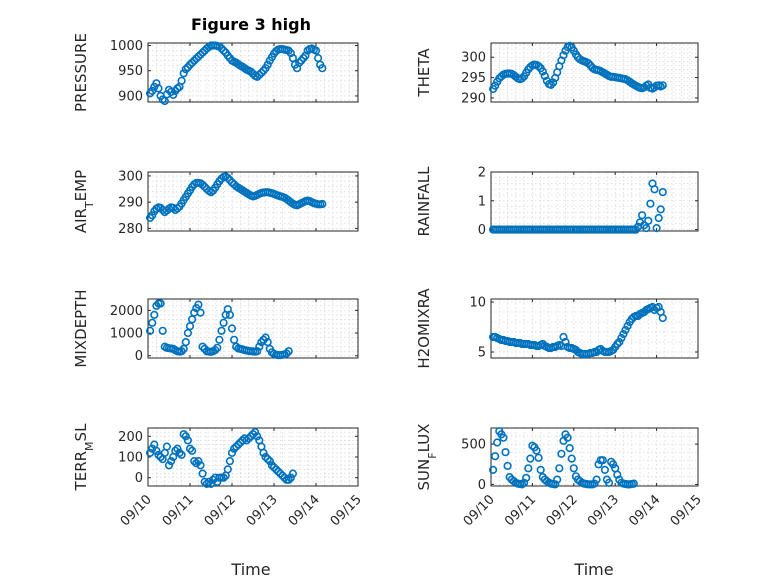 This screenshot has width=778, height=583. I want to click on plot-area, so click(594, 201).